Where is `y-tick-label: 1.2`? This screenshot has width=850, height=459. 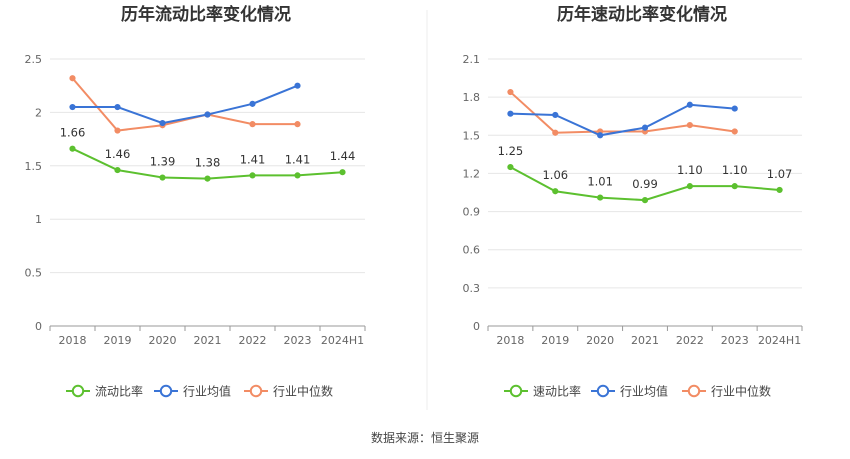
y-tick-label: 1.2 is located at coordinates (472, 173).